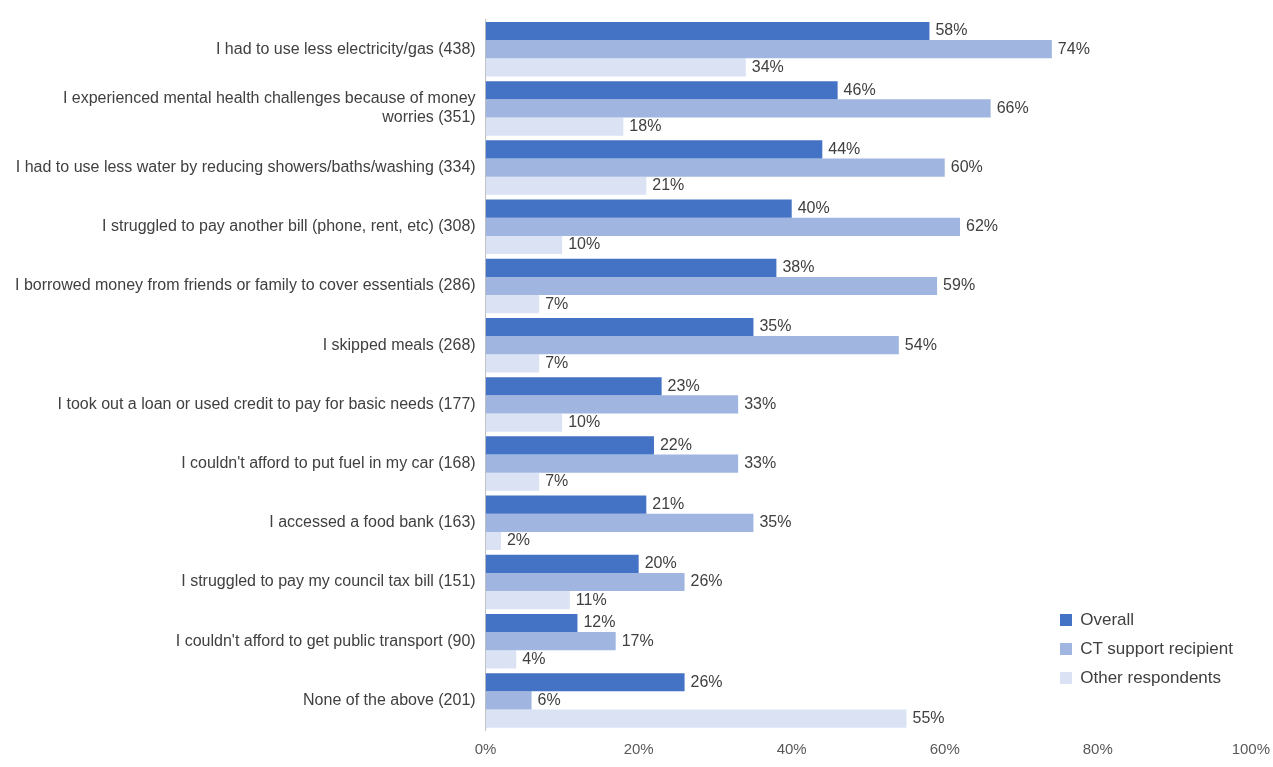  I want to click on legend-label: CT support recipient, so click(1156, 649).